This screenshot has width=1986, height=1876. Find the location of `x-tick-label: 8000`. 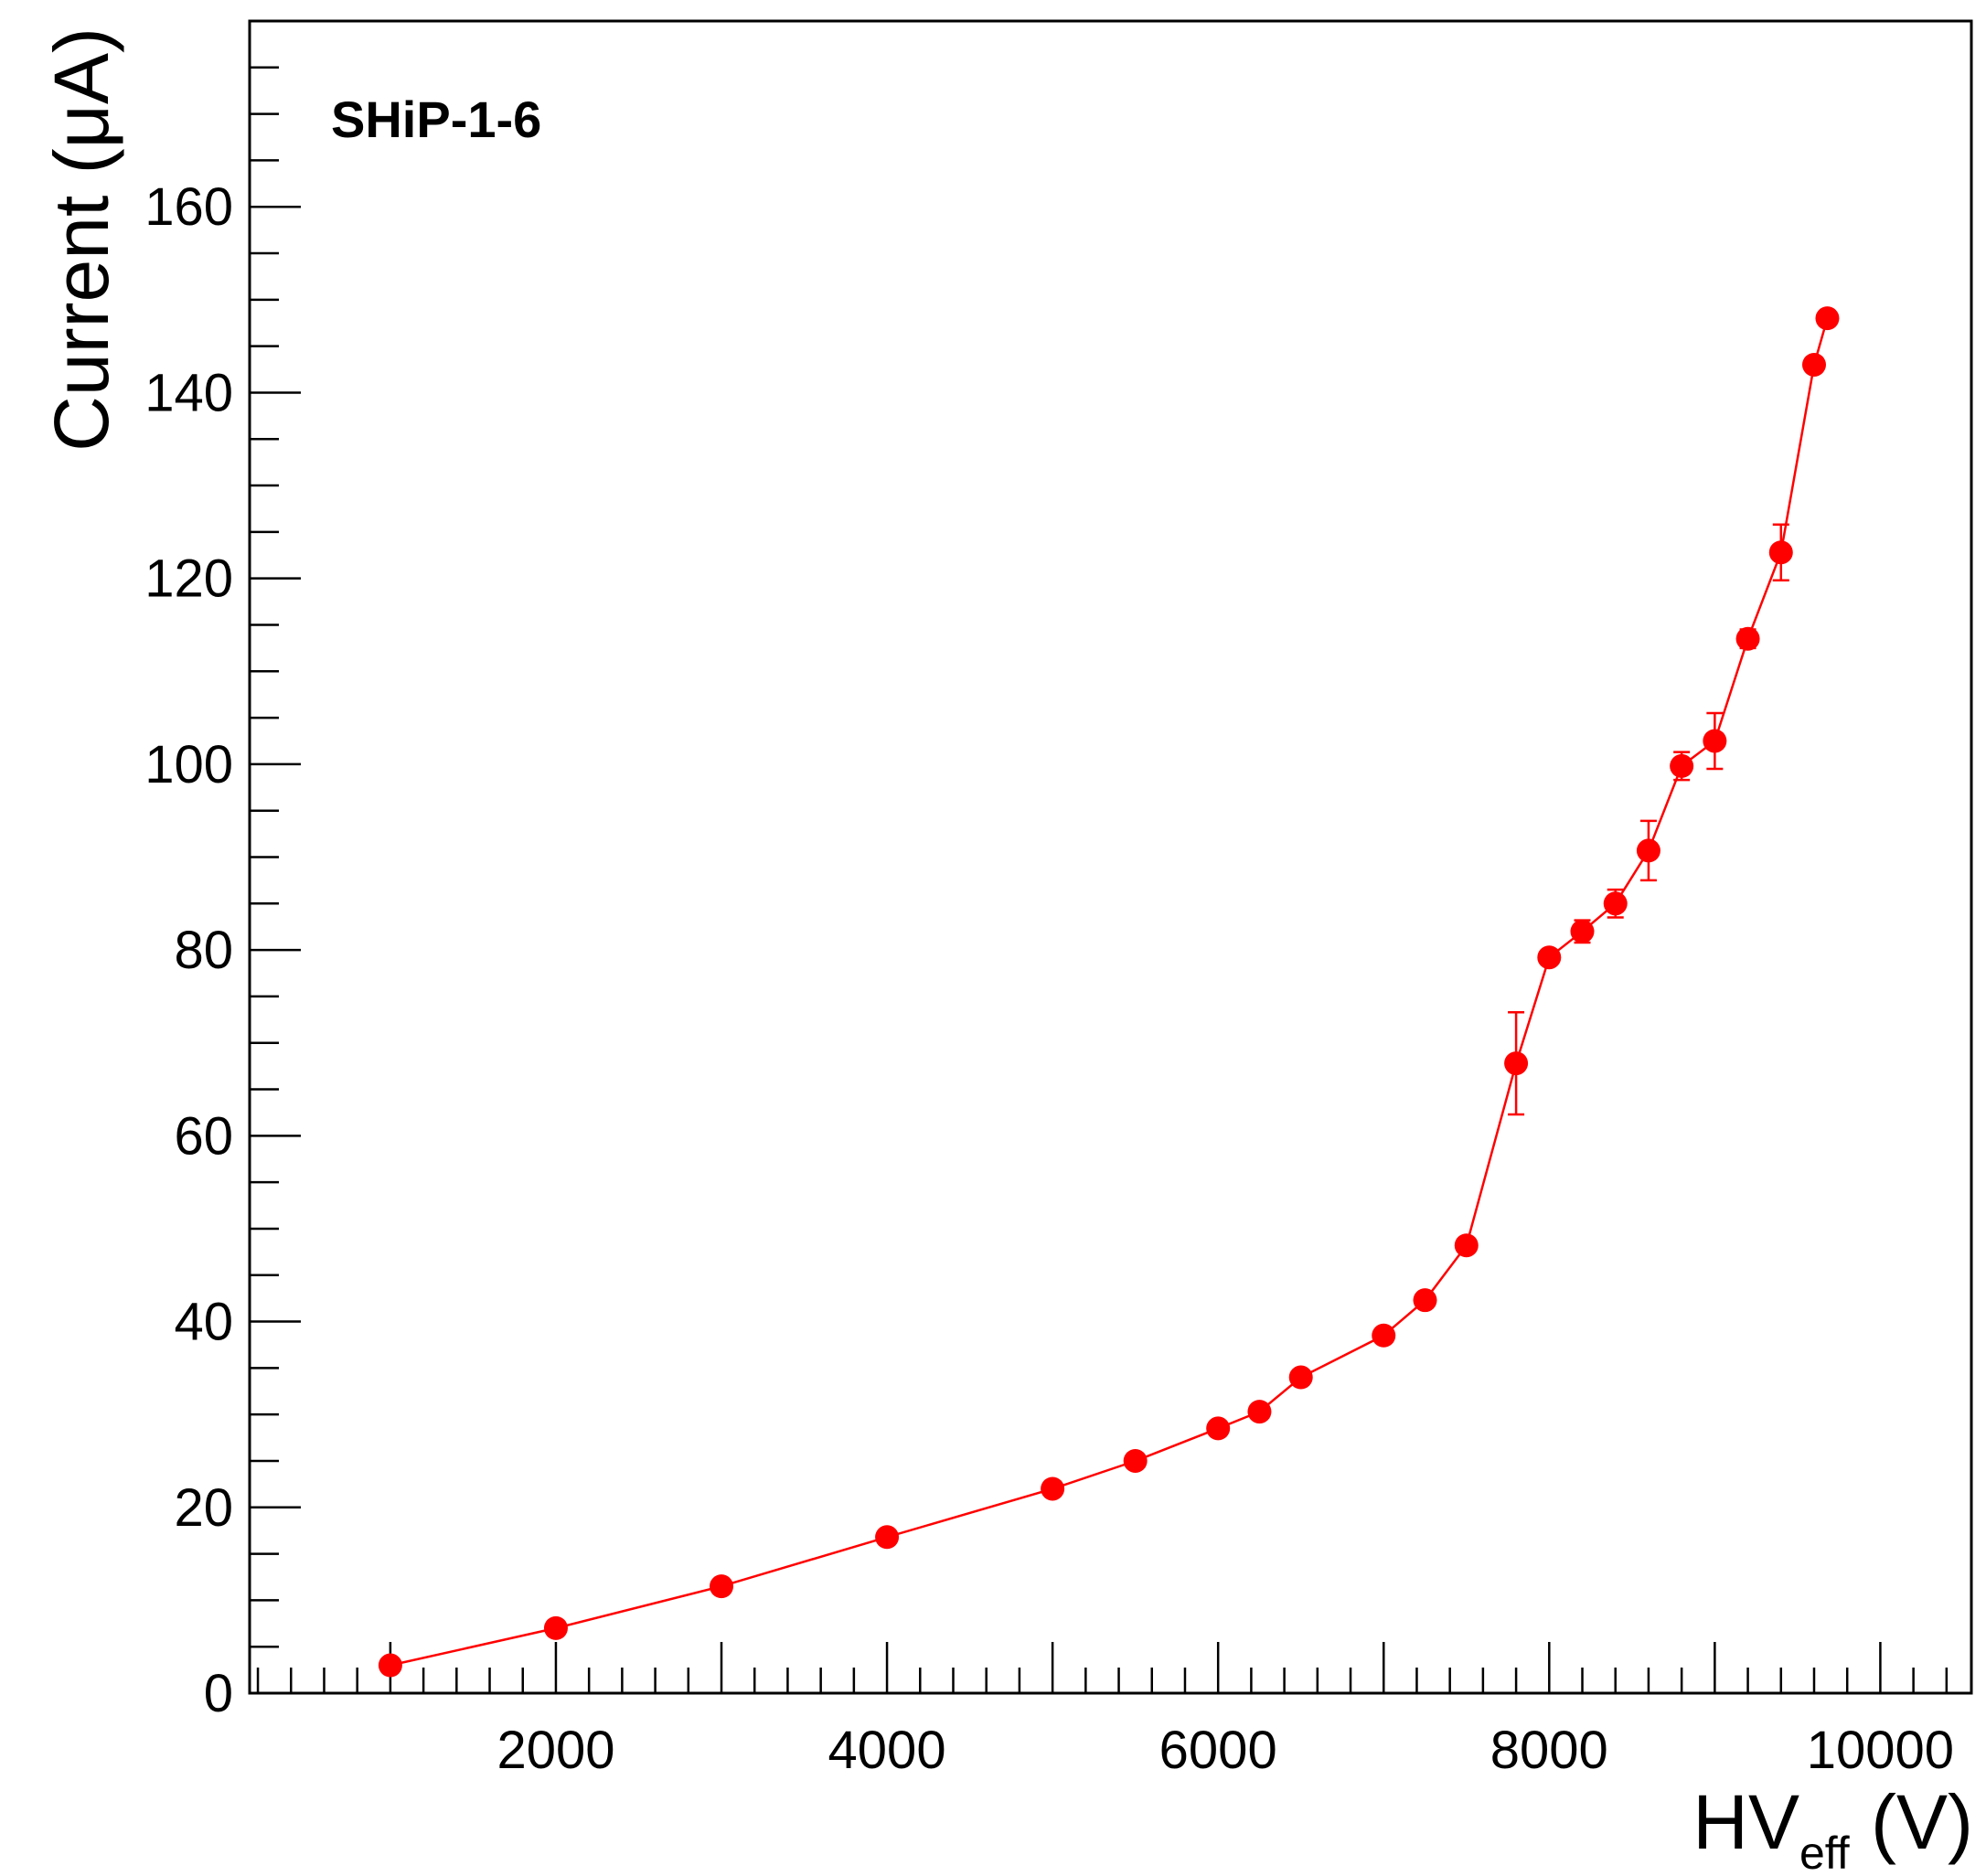

x-tick-label: 8000 is located at coordinates (1549, 1750).